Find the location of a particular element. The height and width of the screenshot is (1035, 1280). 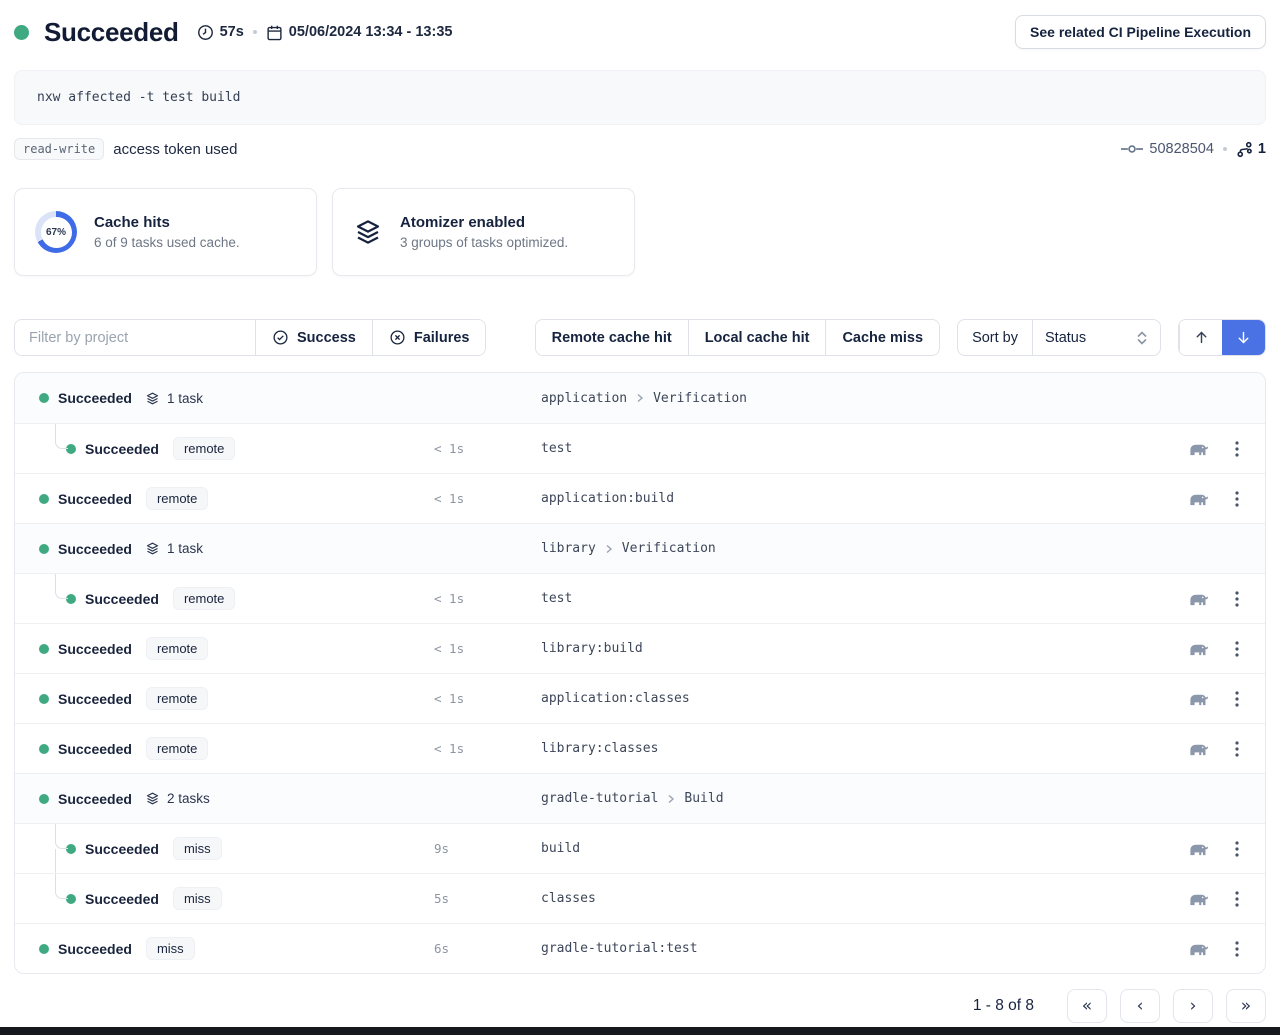

related-ci-pipeline-button: See related CI Pipeline Execution is located at coordinates (1140, 32).